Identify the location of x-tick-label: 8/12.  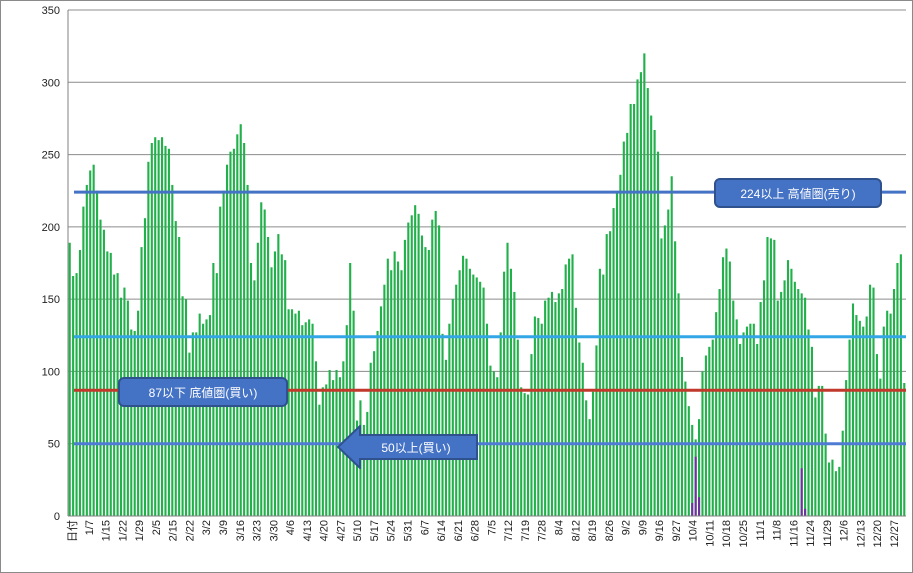
(576, 530).